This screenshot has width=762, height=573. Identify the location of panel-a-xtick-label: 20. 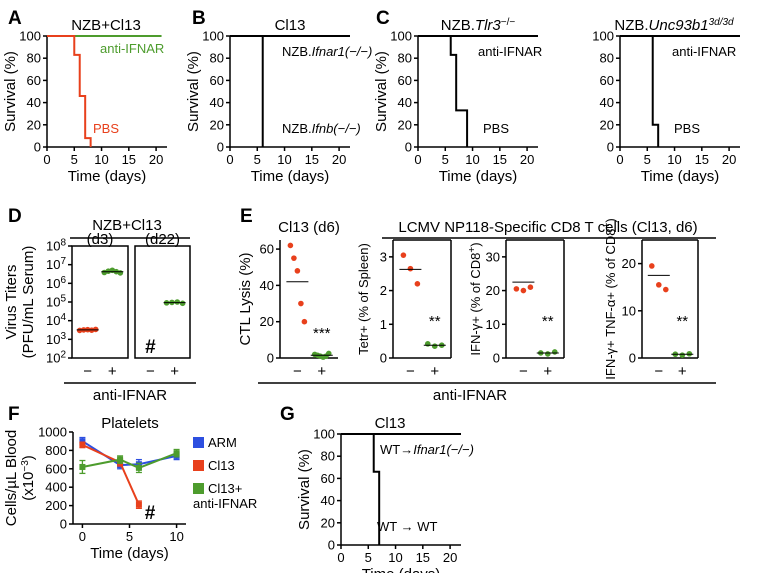
(156, 159).